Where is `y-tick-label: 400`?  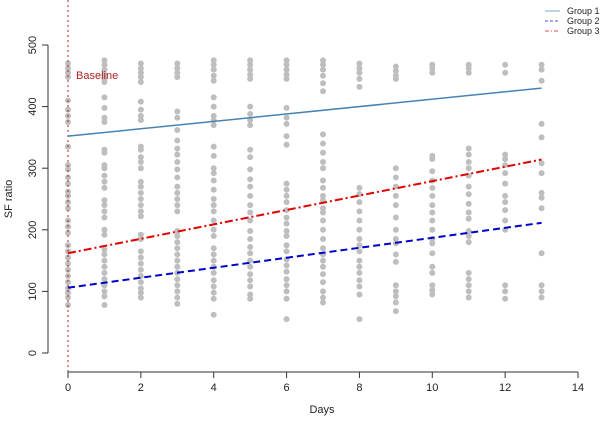 y-tick-label: 400 is located at coordinates (33, 106).